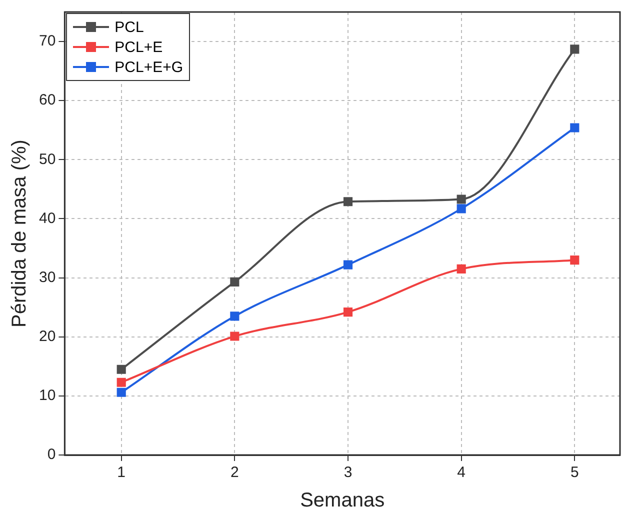  What do you see at coordinates (149, 67) in the screenshot?
I see `legend-label: PCL+E+G` at bounding box center [149, 67].